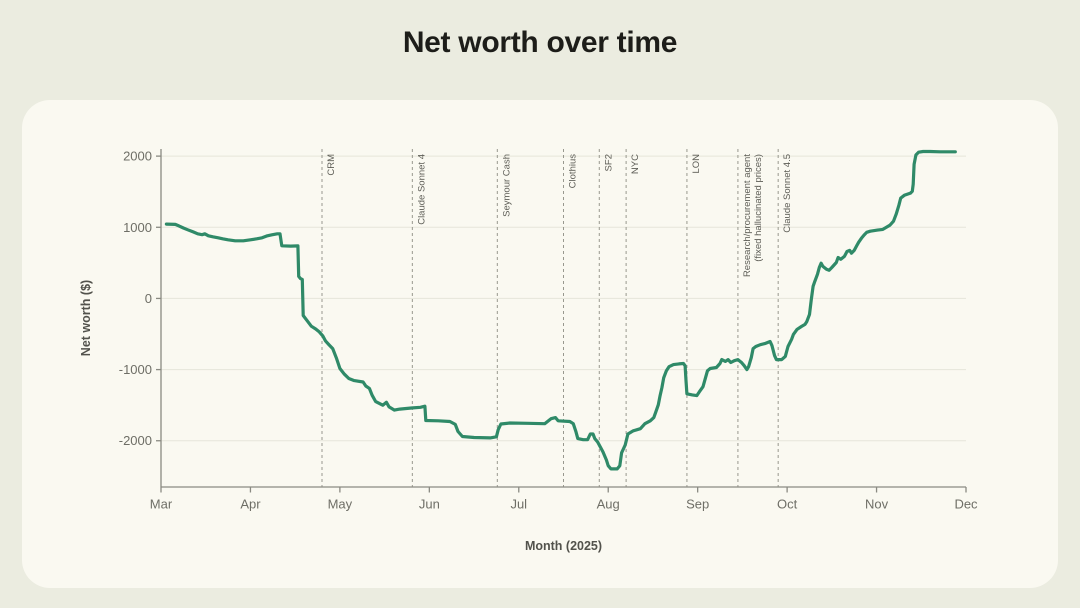 The image size is (1080, 608). What do you see at coordinates (758, 208) in the screenshot?
I see `annotation-label: (fixed hallucinated prices)` at bounding box center [758, 208].